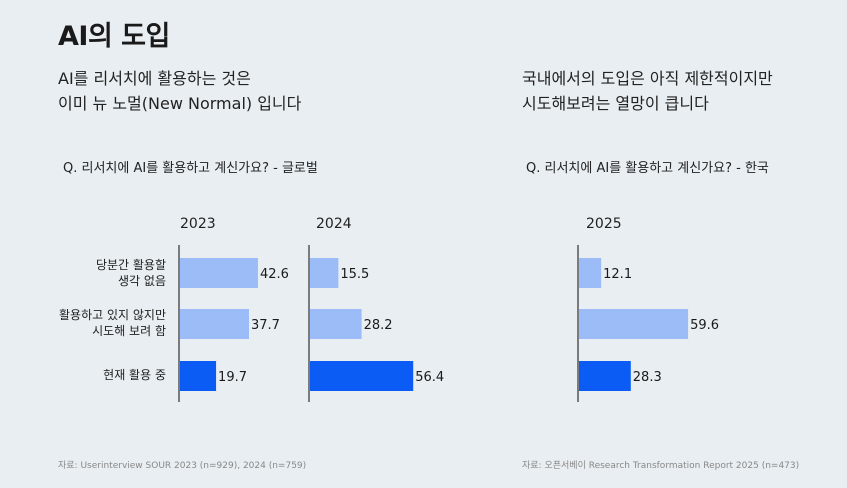 This screenshot has width=847, height=488. What do you see at coordinates (129, 331) in the screenshot?
I see `category-label-will-try-line-2: 시도해 보려 함` at bounding box center [129, 331].